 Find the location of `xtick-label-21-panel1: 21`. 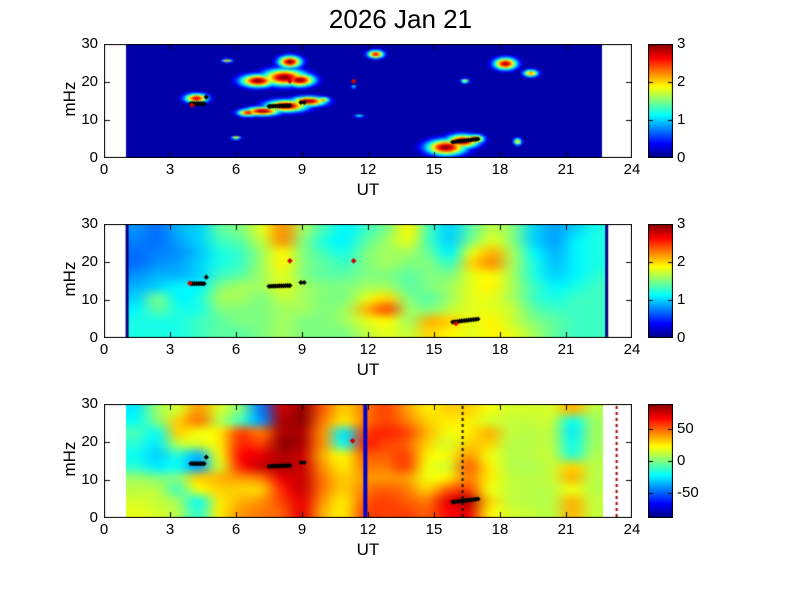

xtick-label-21-panel1: 21 is located at coordinates (566, 169).